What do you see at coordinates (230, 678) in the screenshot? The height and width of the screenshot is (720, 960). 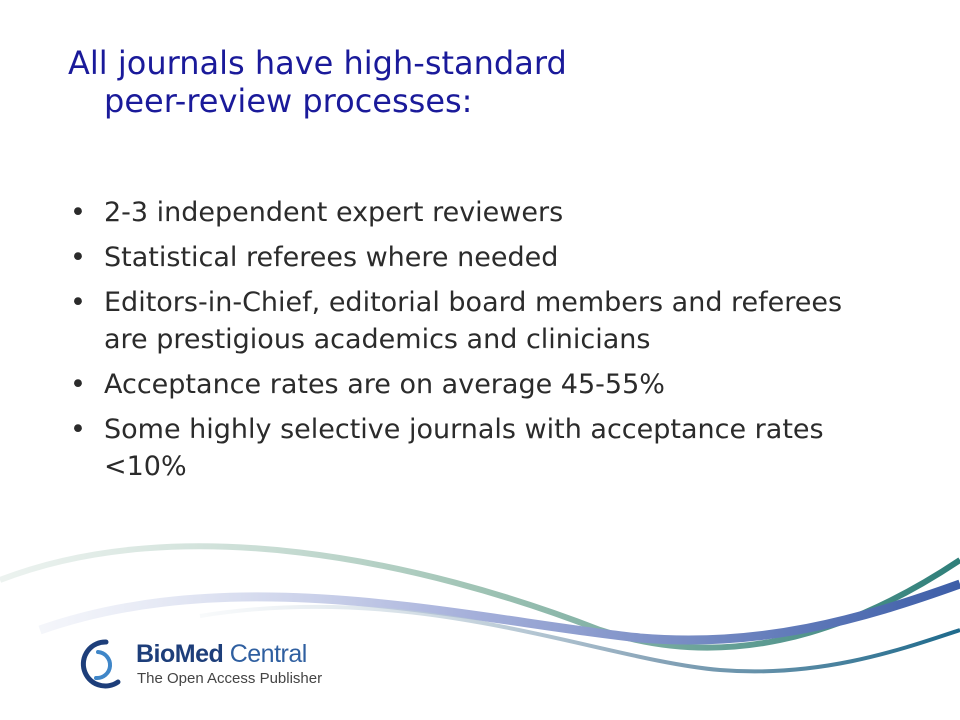 I see `brand-tagline: The Open Access Publisher` at bounding box center [230, 678].